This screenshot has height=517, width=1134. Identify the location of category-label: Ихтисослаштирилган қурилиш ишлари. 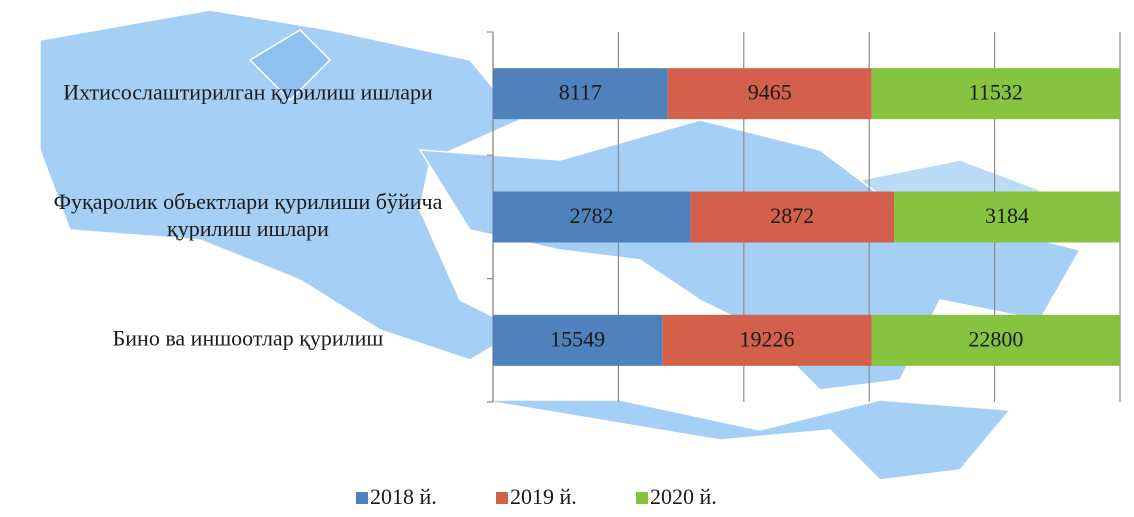
(248, 92).